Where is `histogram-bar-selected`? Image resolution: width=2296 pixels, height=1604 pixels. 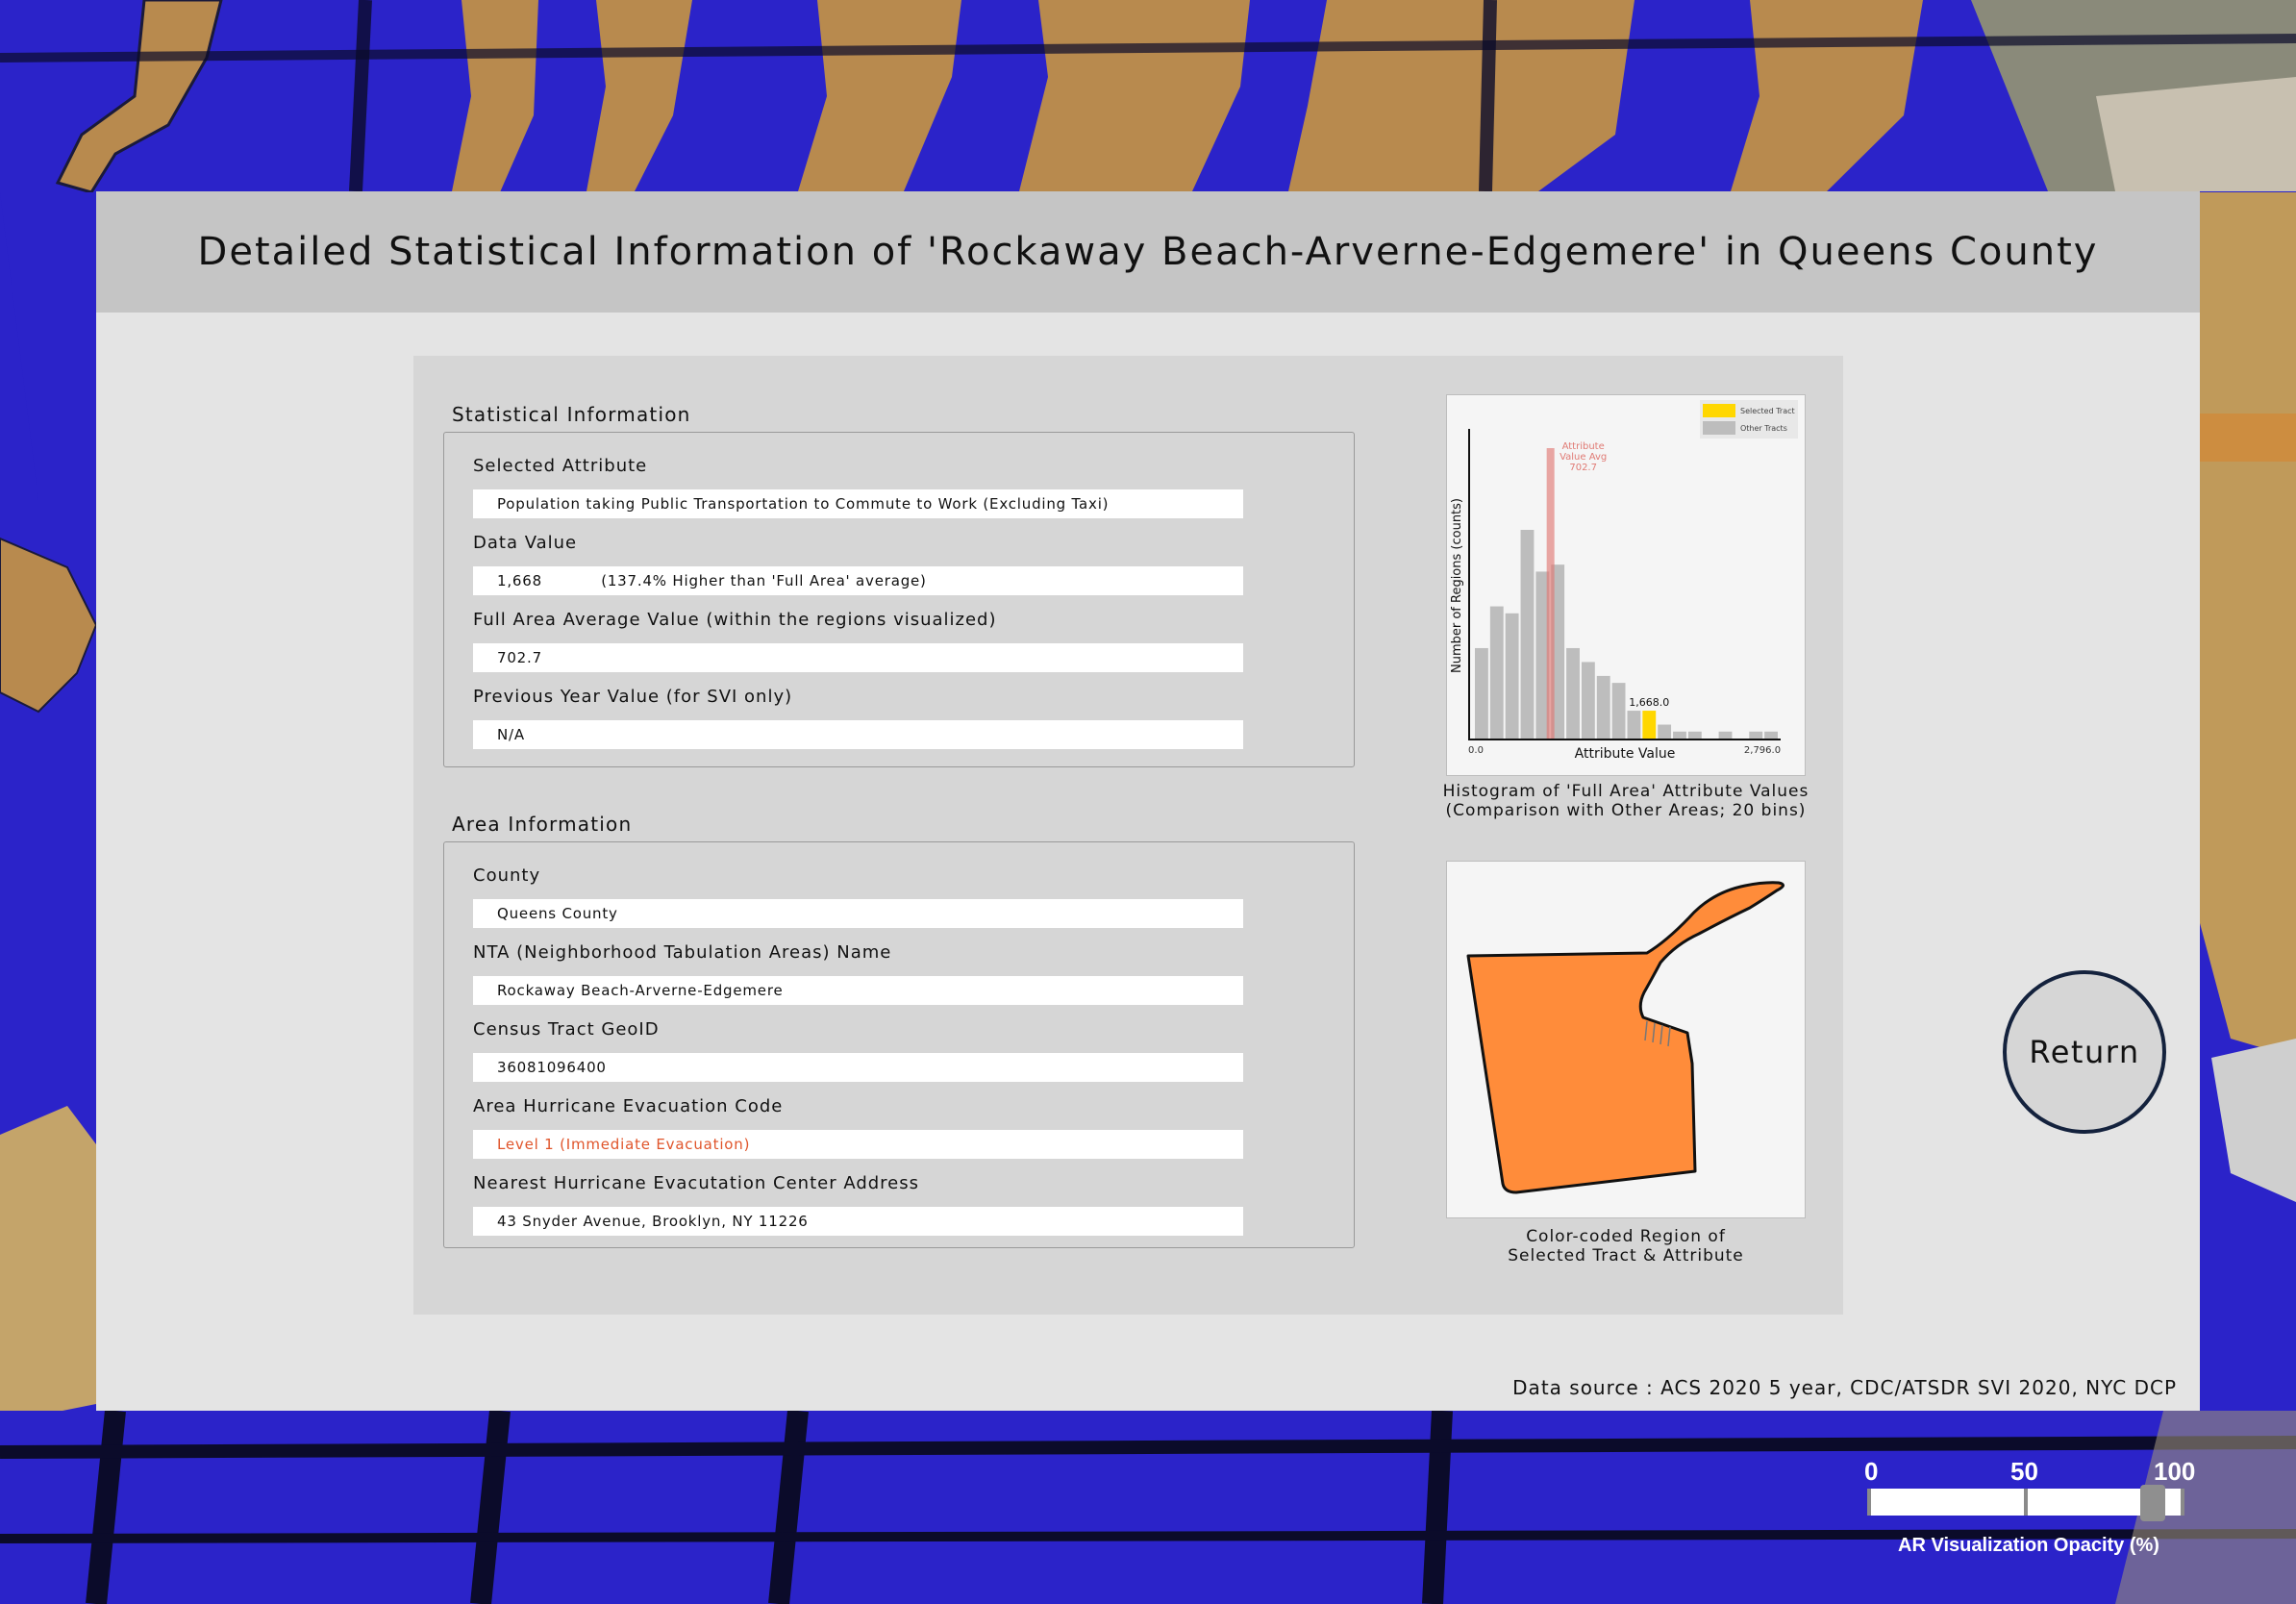
histogram-bar-selected is located at coordinates (1649, 725).